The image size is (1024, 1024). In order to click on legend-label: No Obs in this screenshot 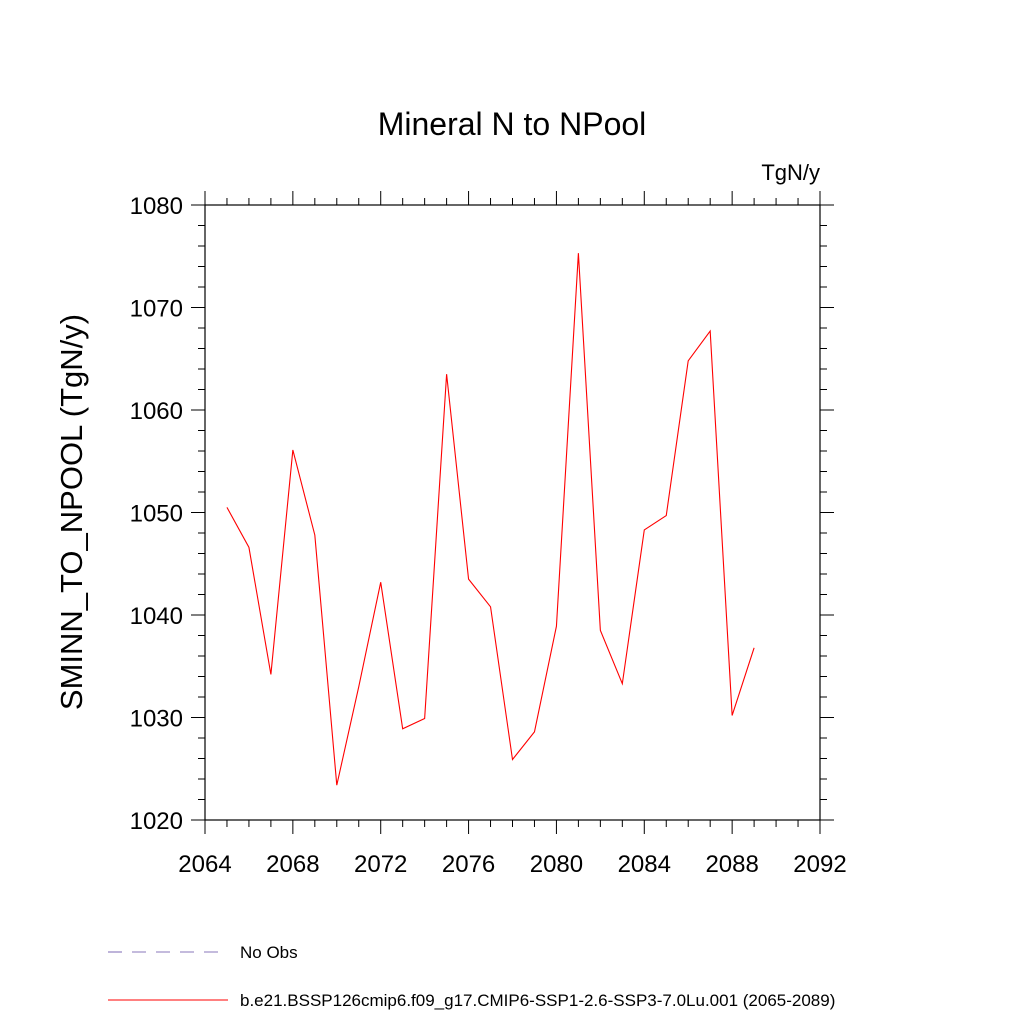, I will do `click(269, 952)`.